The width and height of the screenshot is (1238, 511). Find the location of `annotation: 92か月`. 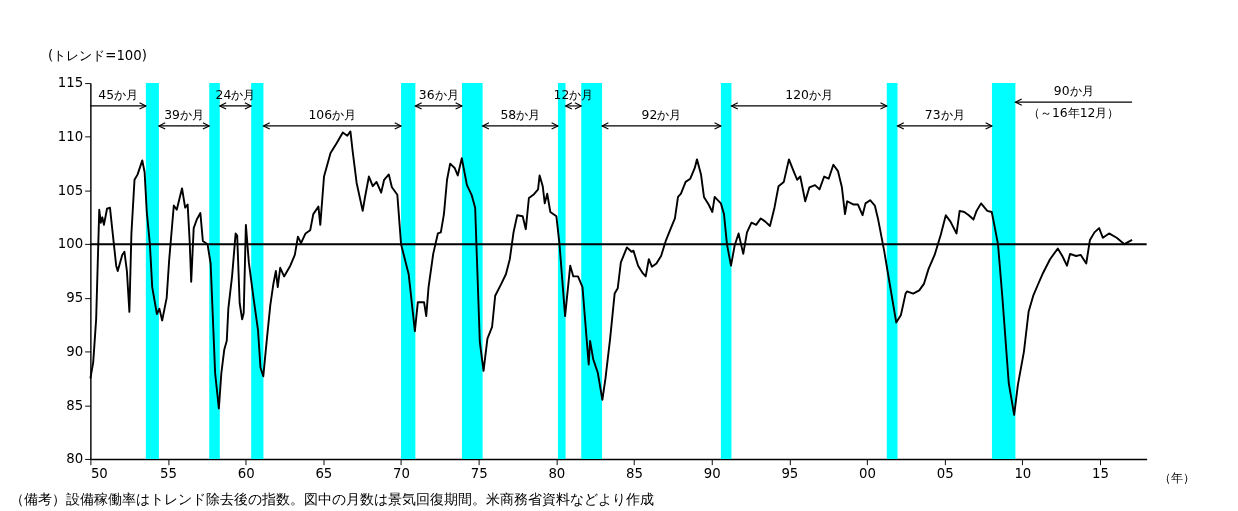

annotation: 92か月 is located at coordinates (661, 115).